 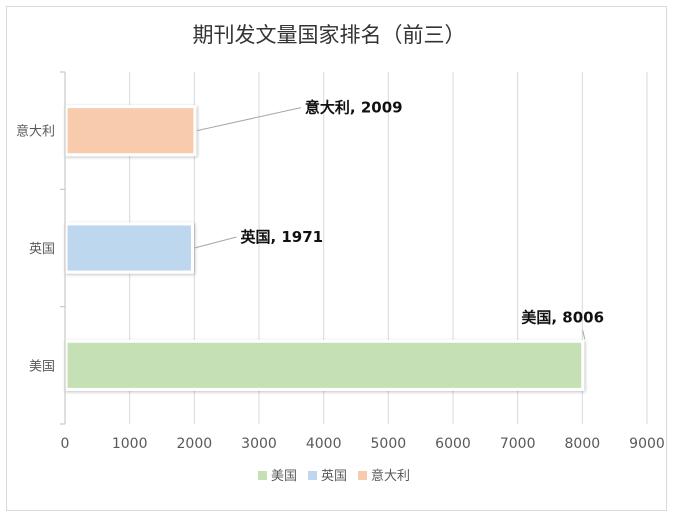 I want to click on legend-label: 意大利, so click(x=390, y=476).